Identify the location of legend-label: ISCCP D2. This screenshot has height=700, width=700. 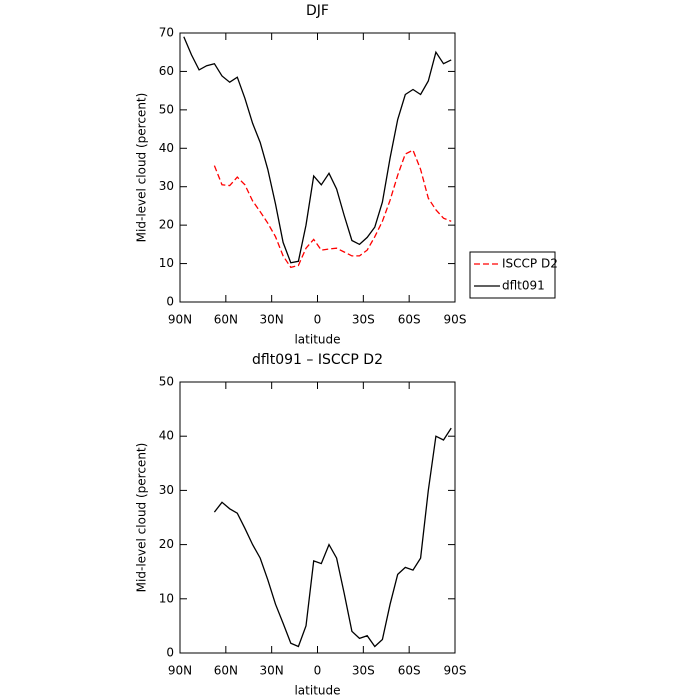
(530, 264).